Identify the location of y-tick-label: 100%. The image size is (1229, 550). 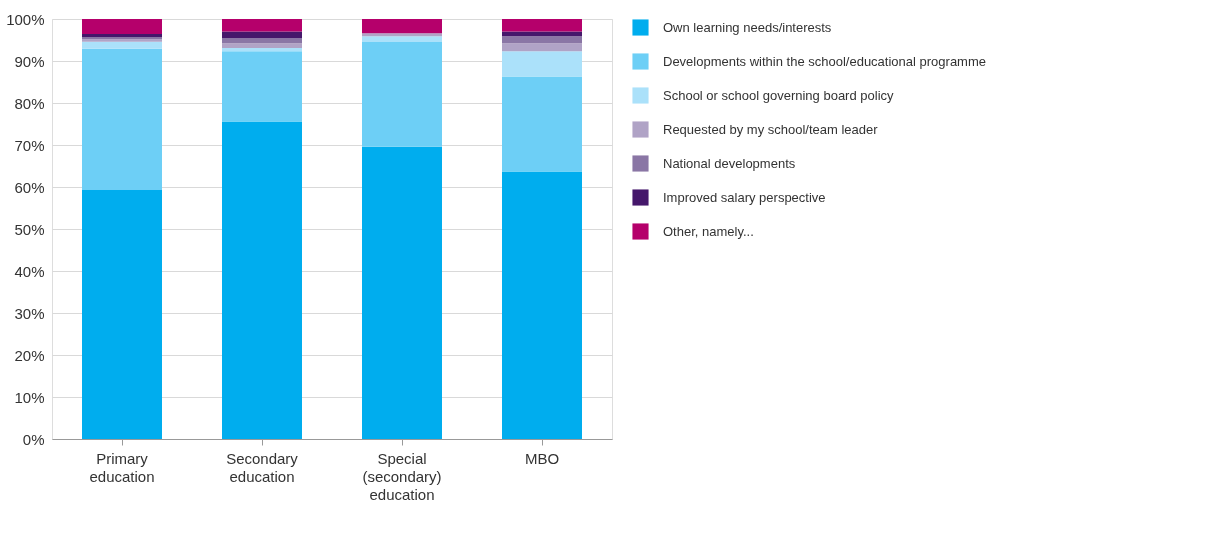
(25, 19).